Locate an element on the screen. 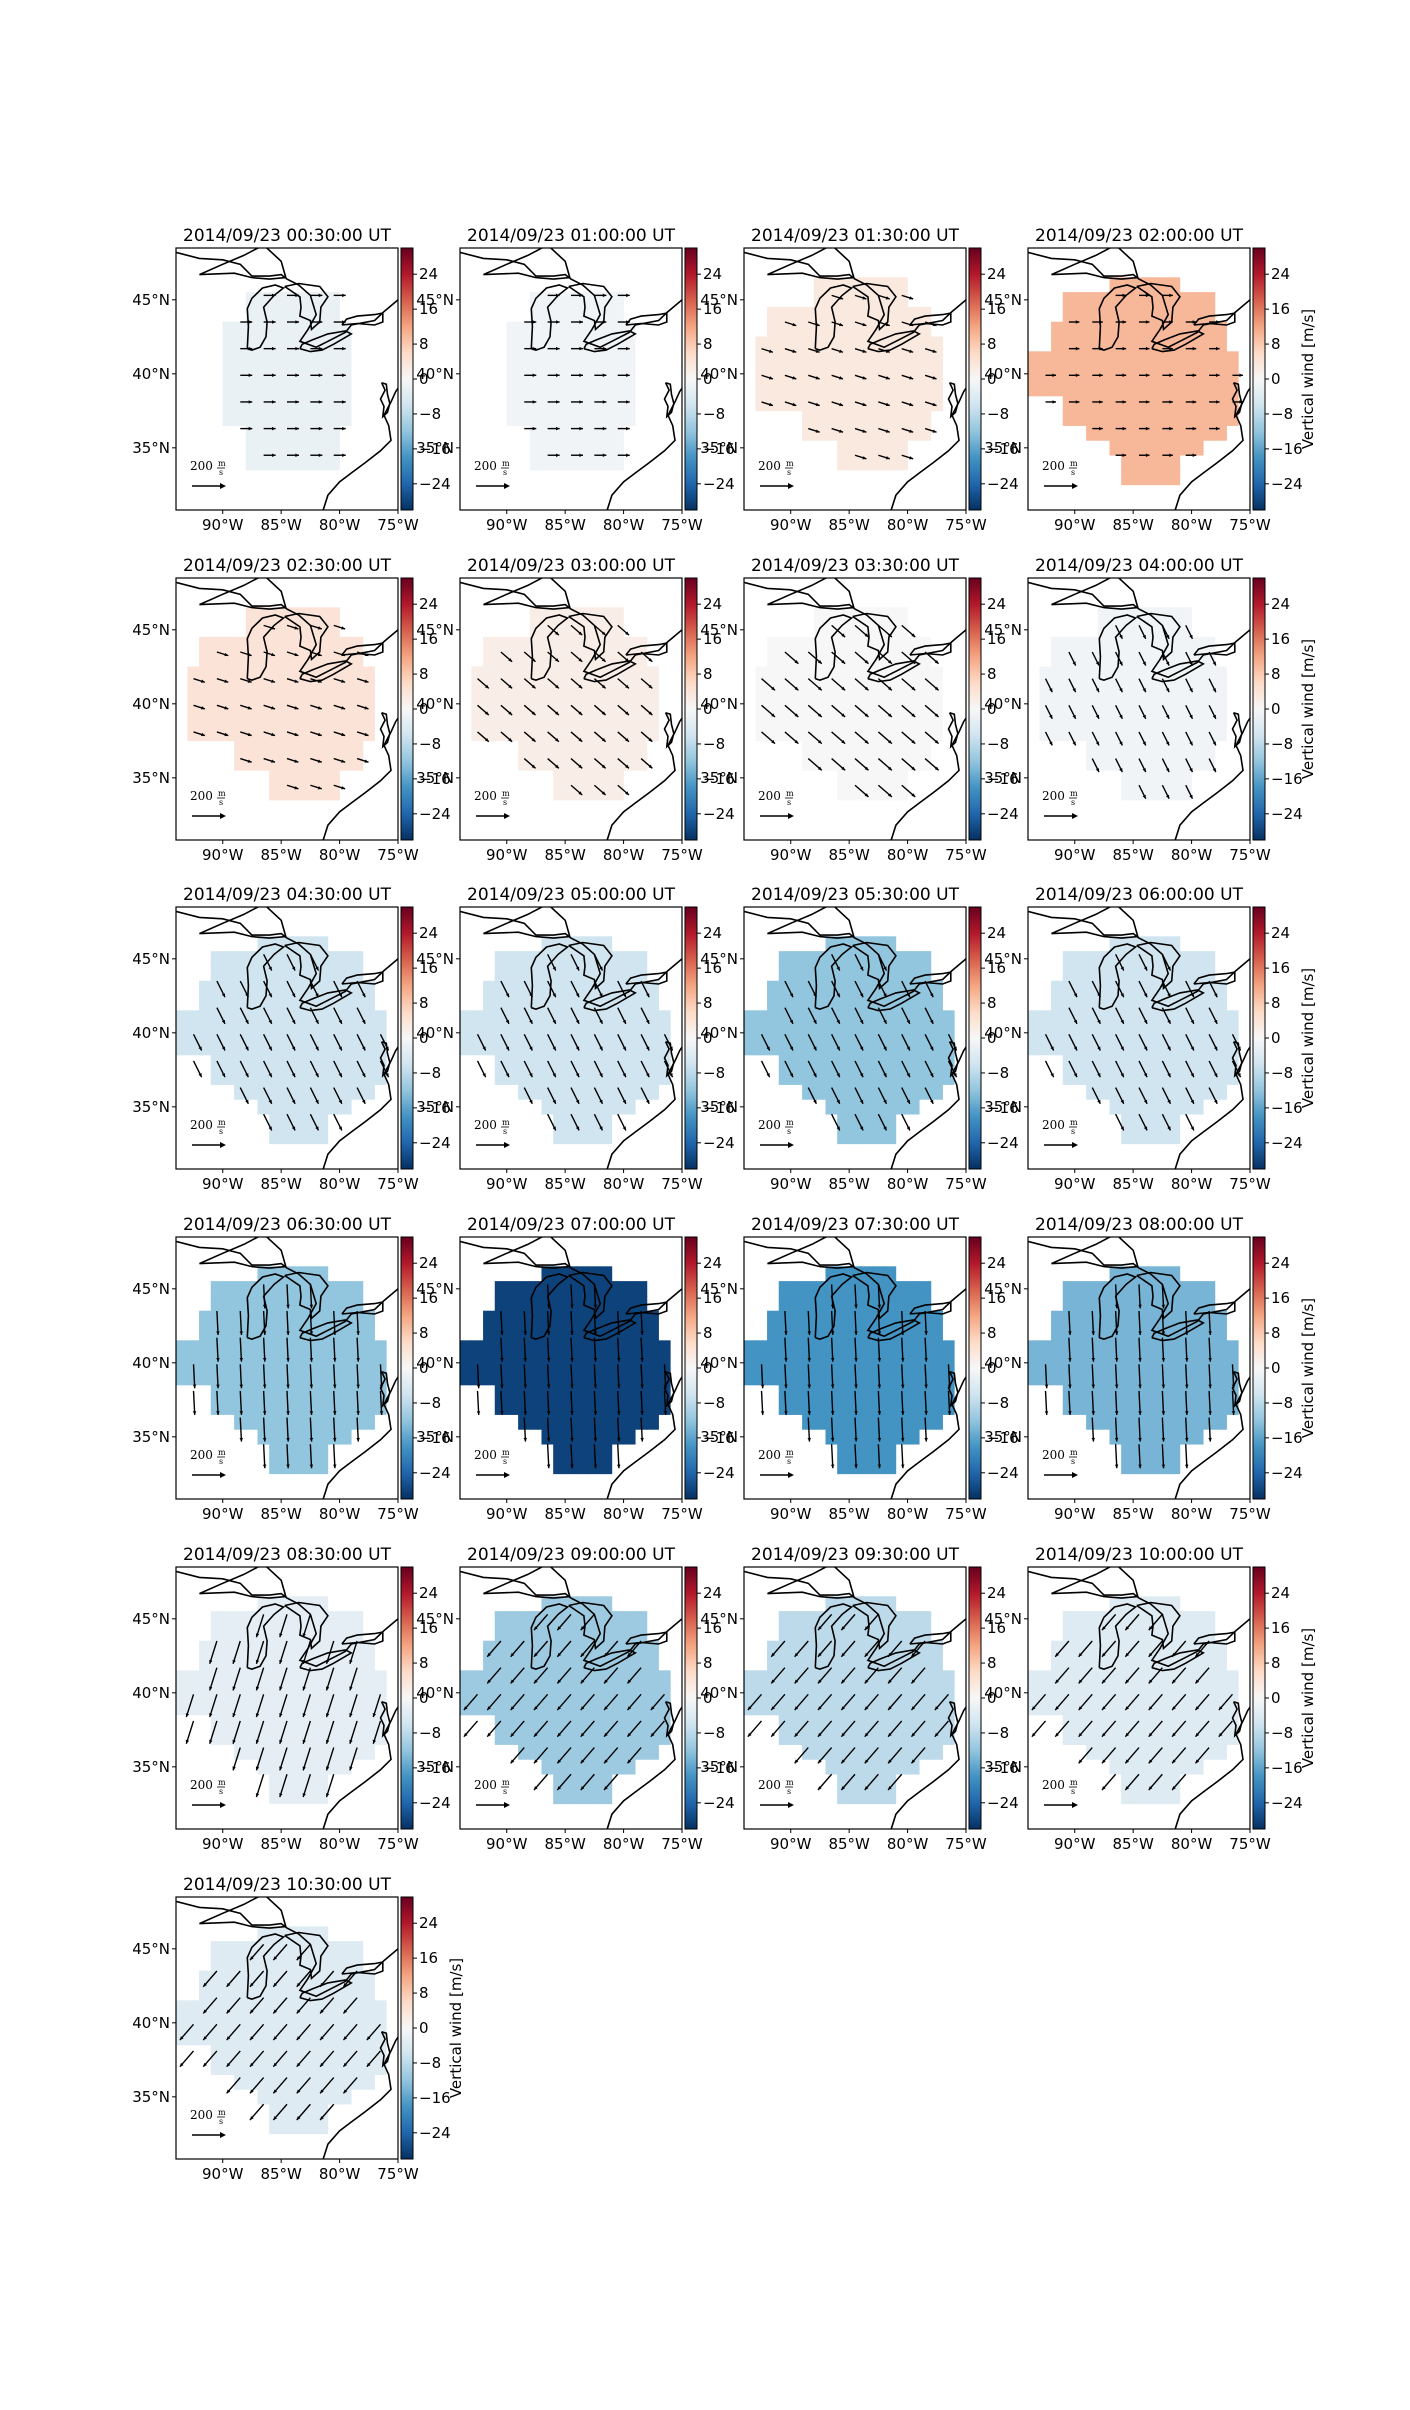 This screenshot has height=2410, width=1410. colorbar is located at coordinates (975, 1368).